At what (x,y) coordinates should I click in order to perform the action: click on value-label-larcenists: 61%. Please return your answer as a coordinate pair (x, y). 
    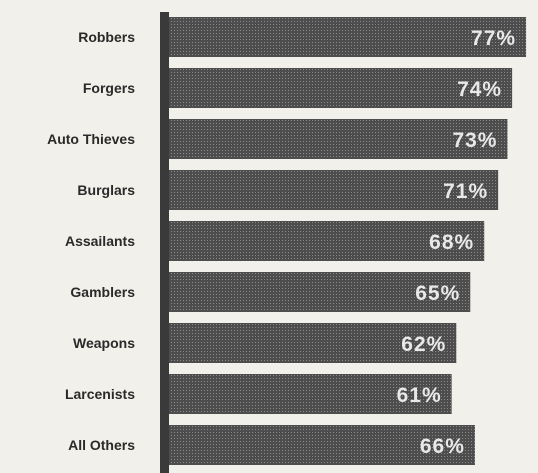
    Looking at the image, I should click on (419, 395).